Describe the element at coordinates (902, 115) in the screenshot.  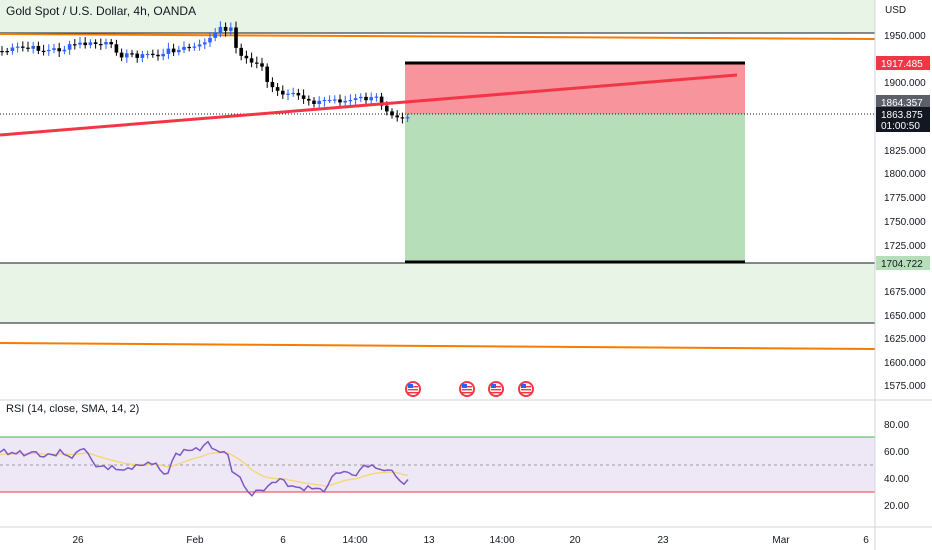
I see `svg-text: 1863.875` at that location.